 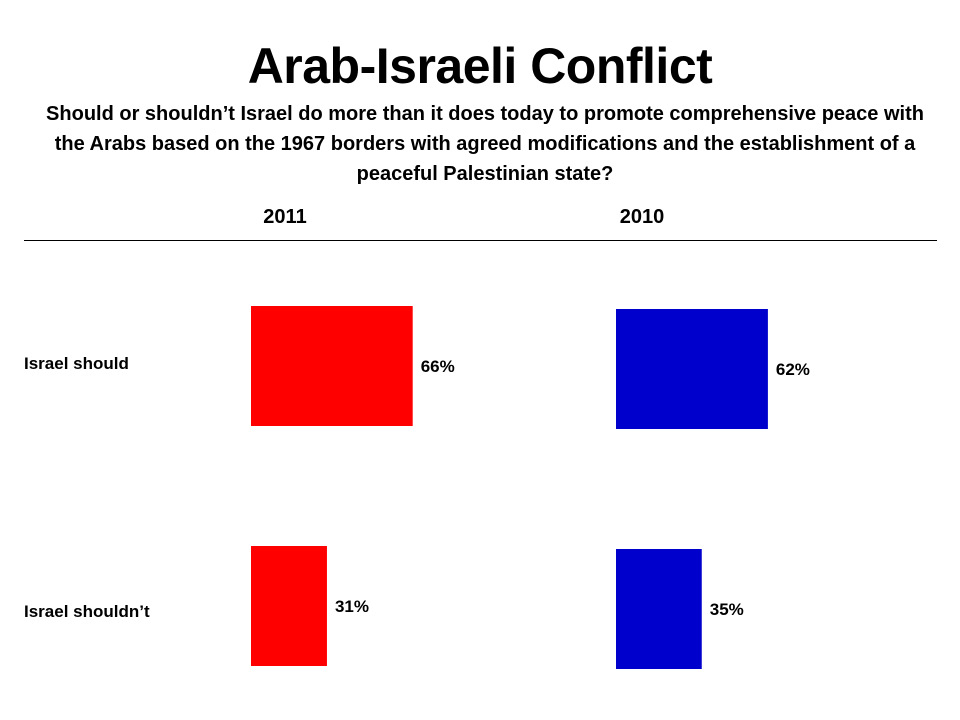 I want to click on header-divider, so click(x=480, y=240).